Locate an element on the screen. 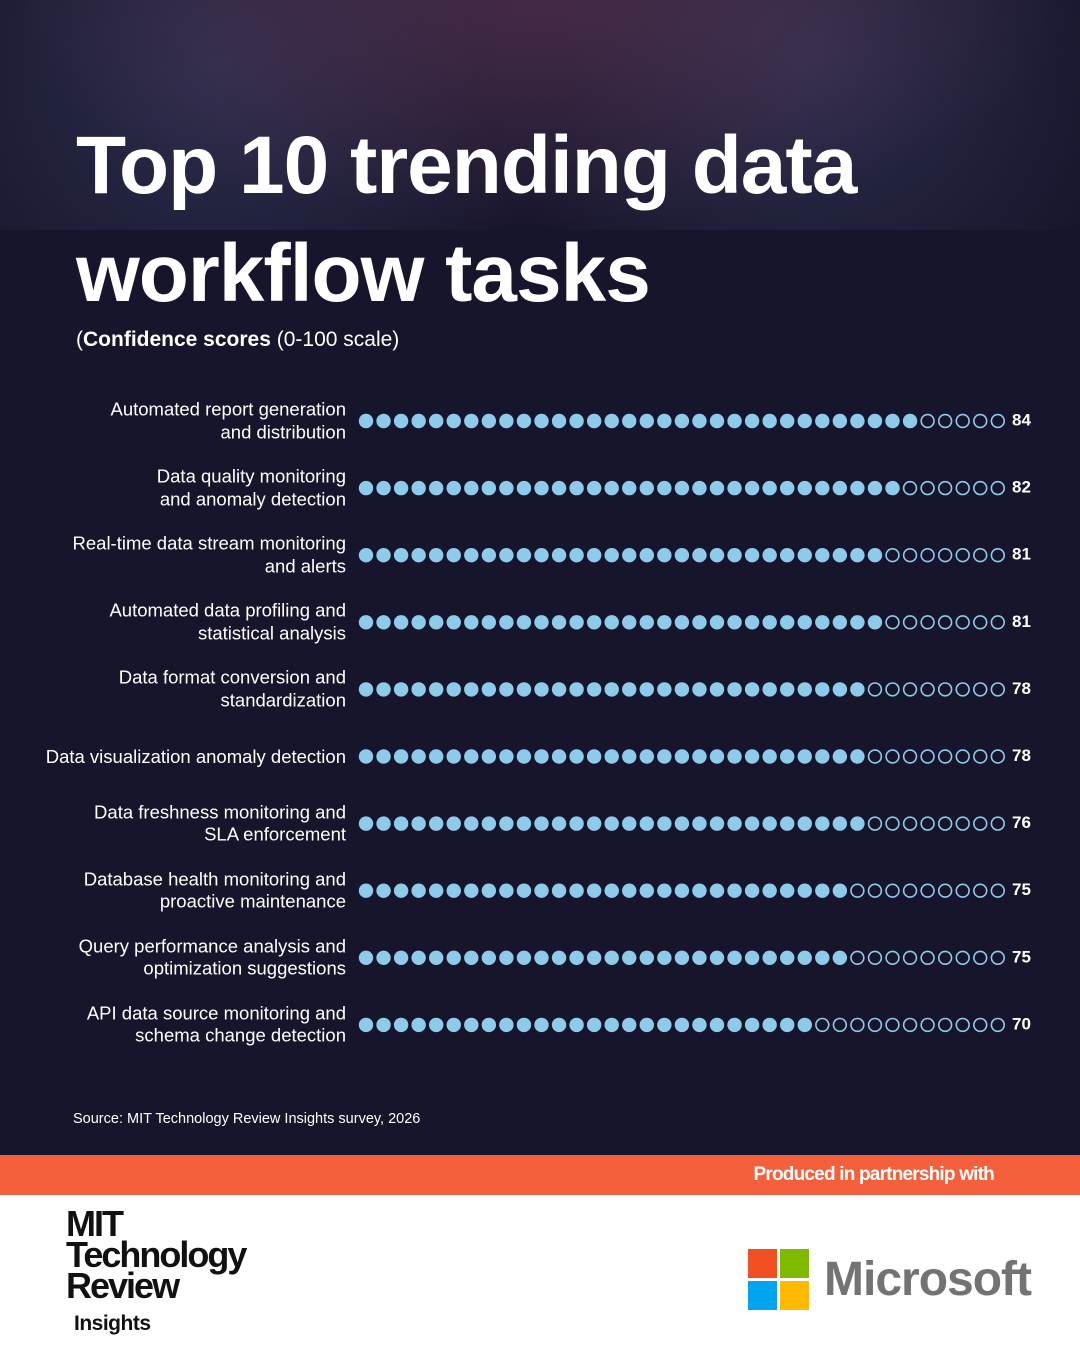  partner-note: Produced in partnership with is located at coordinates (874, 1174).